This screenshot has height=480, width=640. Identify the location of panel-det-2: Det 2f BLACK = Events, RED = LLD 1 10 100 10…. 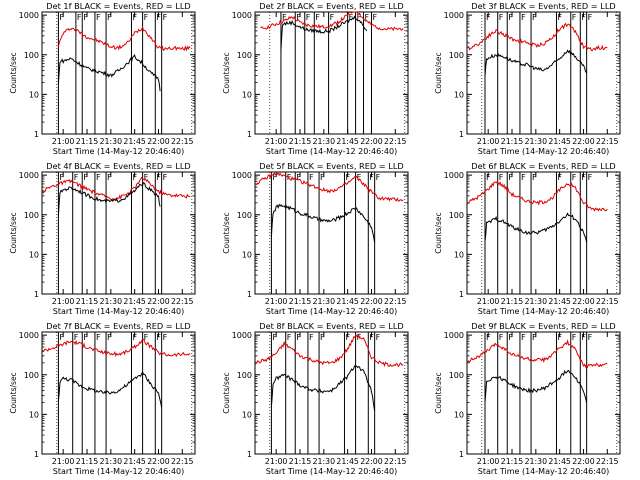
(315, 78).